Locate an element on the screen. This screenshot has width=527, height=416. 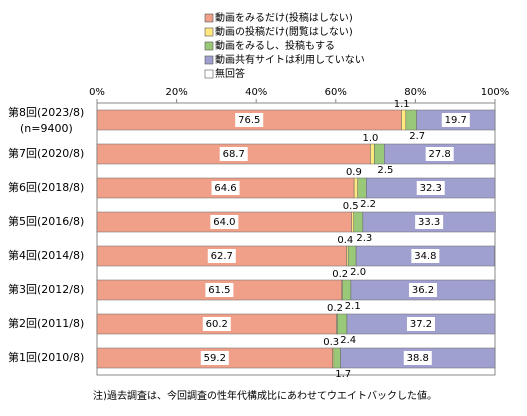
x-tick-label: 100% is located at coordinates (495, 92).